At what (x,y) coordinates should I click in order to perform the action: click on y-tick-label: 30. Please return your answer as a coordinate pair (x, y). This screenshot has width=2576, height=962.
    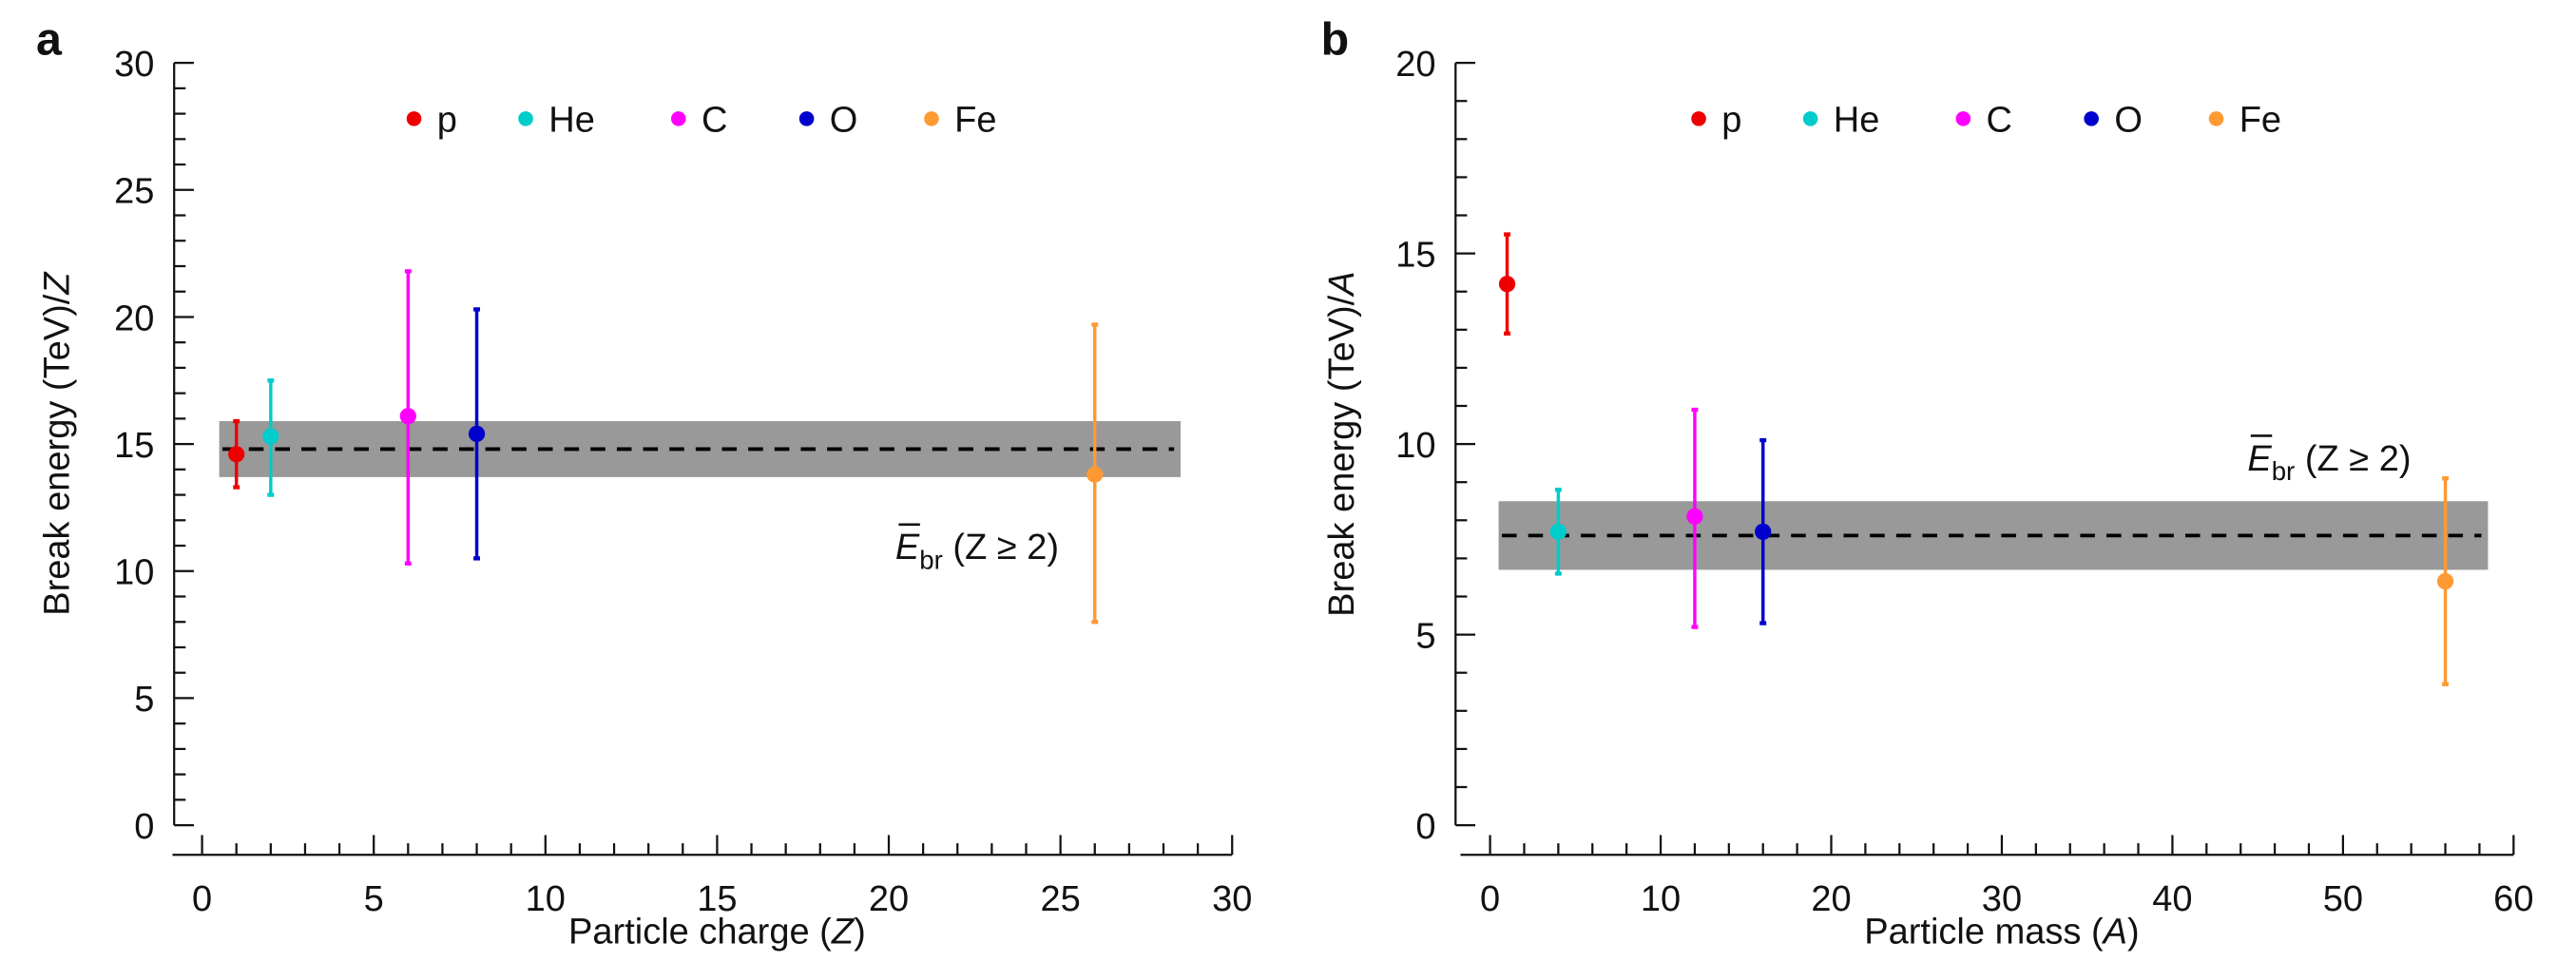
    Looking at the image, I should click on (134, 65).